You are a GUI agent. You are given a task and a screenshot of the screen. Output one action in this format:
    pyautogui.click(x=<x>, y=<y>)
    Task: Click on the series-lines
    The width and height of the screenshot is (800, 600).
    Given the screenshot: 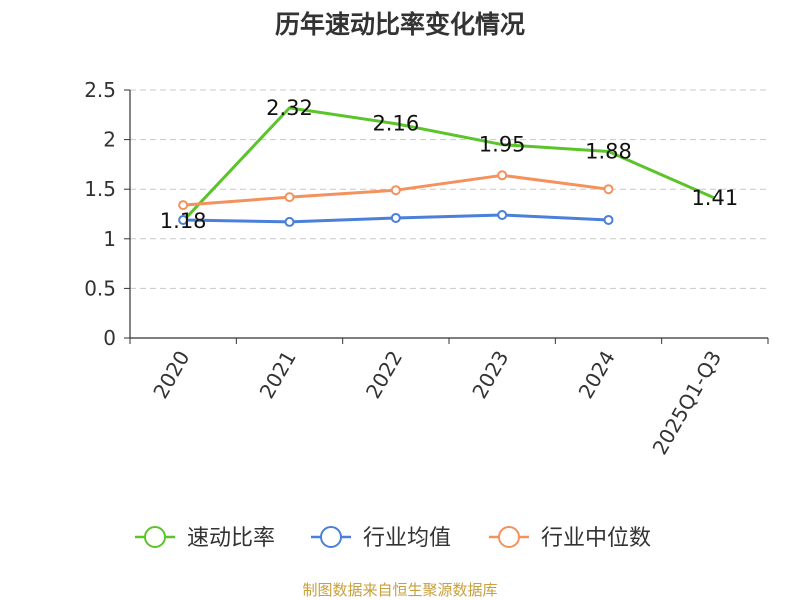 What is the action you would take?
    pyautogui.click(x=447, y=166)
    